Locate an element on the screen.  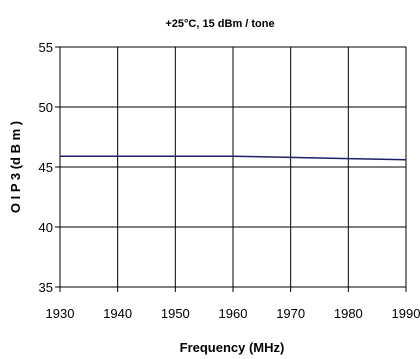
x-tick-label: 1940 is located at coordinates (117, 313).